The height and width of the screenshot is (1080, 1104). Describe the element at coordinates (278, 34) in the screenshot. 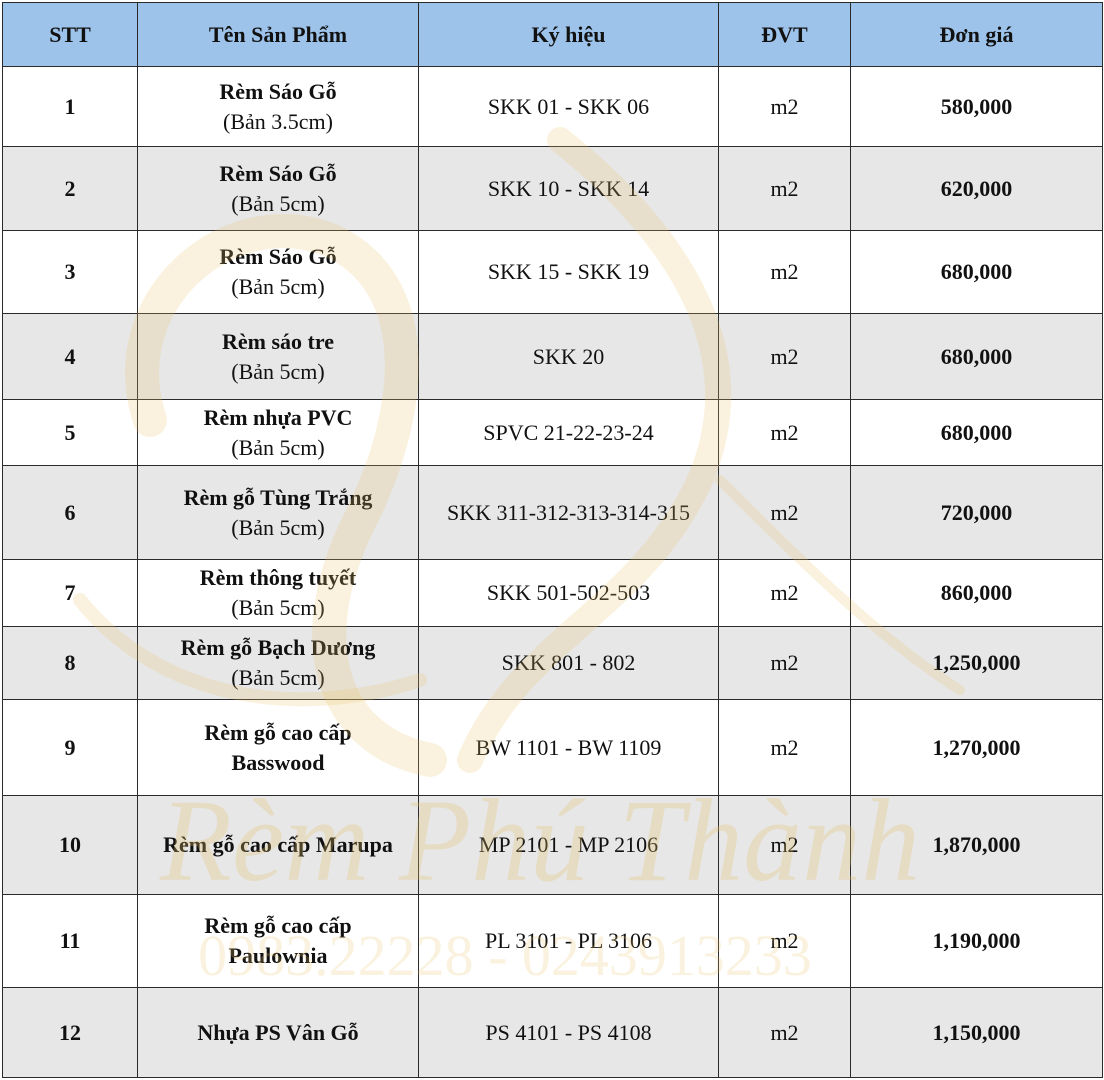

I see `header-product-name: Tên Sản Phẩm` at that location.